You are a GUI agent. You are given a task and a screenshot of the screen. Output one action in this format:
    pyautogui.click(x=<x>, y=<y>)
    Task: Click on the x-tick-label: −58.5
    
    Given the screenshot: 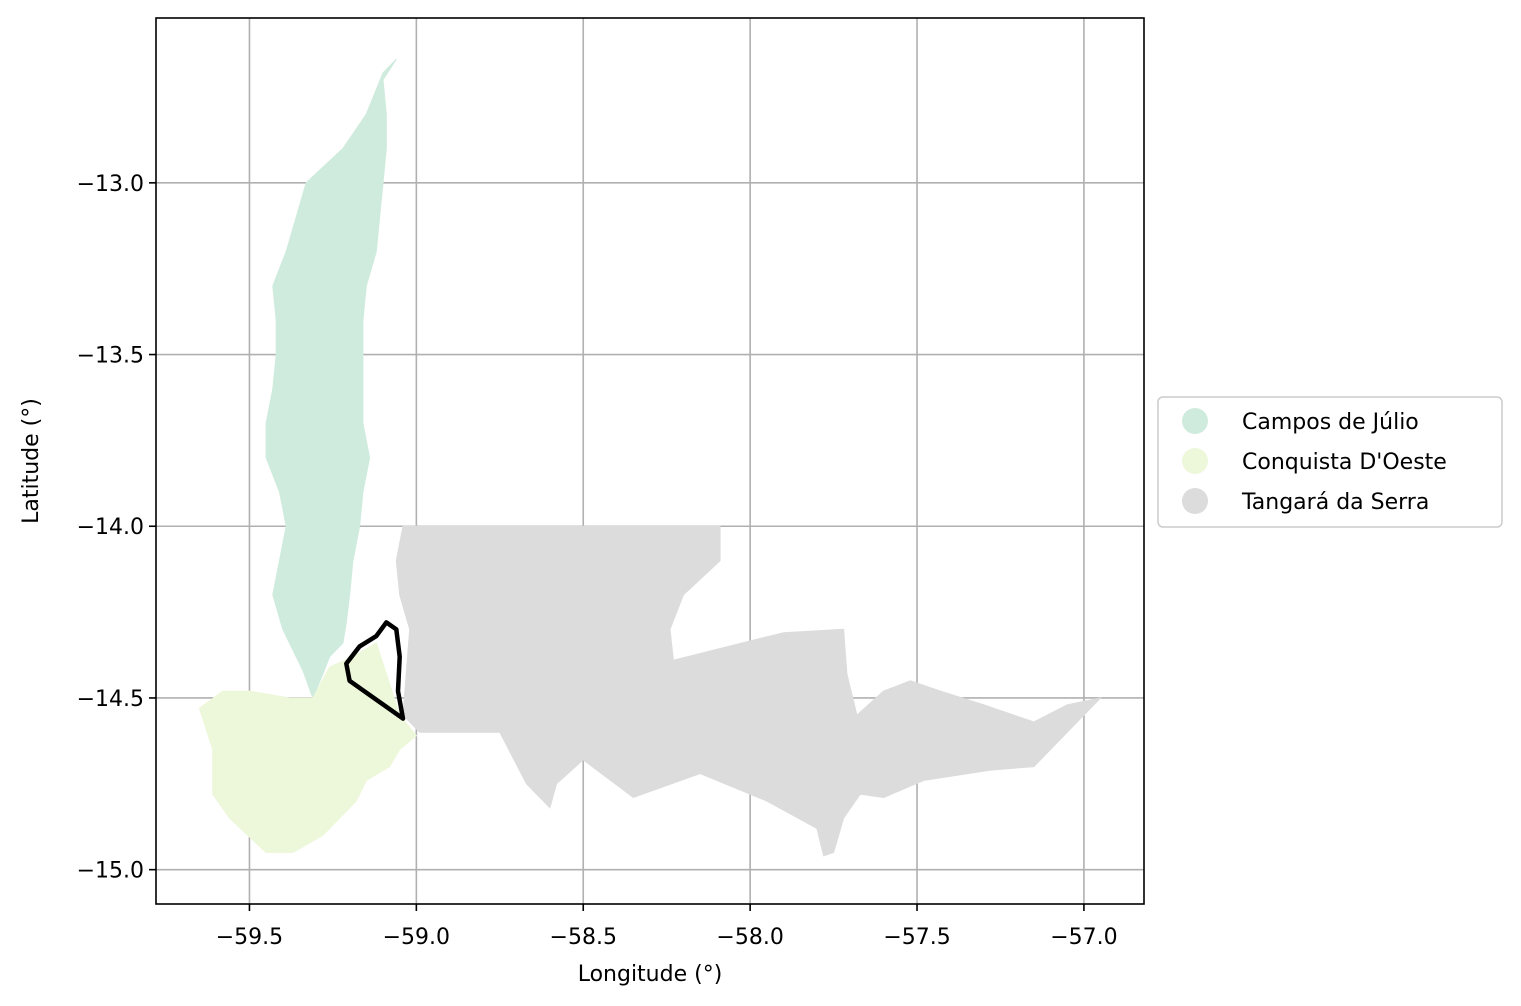 What is the action you would take?
    pyautogui.click(x=583, y=937)
    